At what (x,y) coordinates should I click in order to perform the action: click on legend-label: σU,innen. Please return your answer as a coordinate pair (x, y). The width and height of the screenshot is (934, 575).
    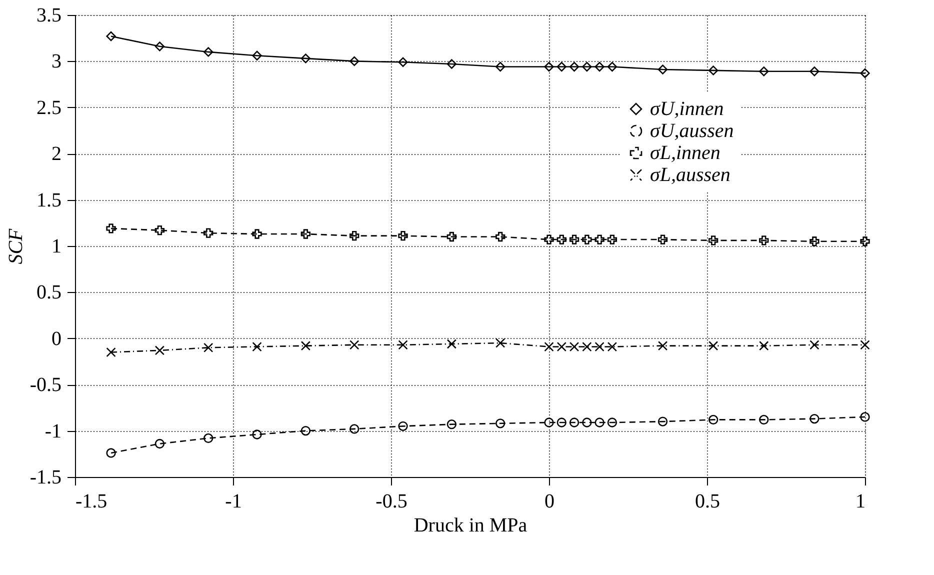
    Looking at the image, I should click on (687, 109).